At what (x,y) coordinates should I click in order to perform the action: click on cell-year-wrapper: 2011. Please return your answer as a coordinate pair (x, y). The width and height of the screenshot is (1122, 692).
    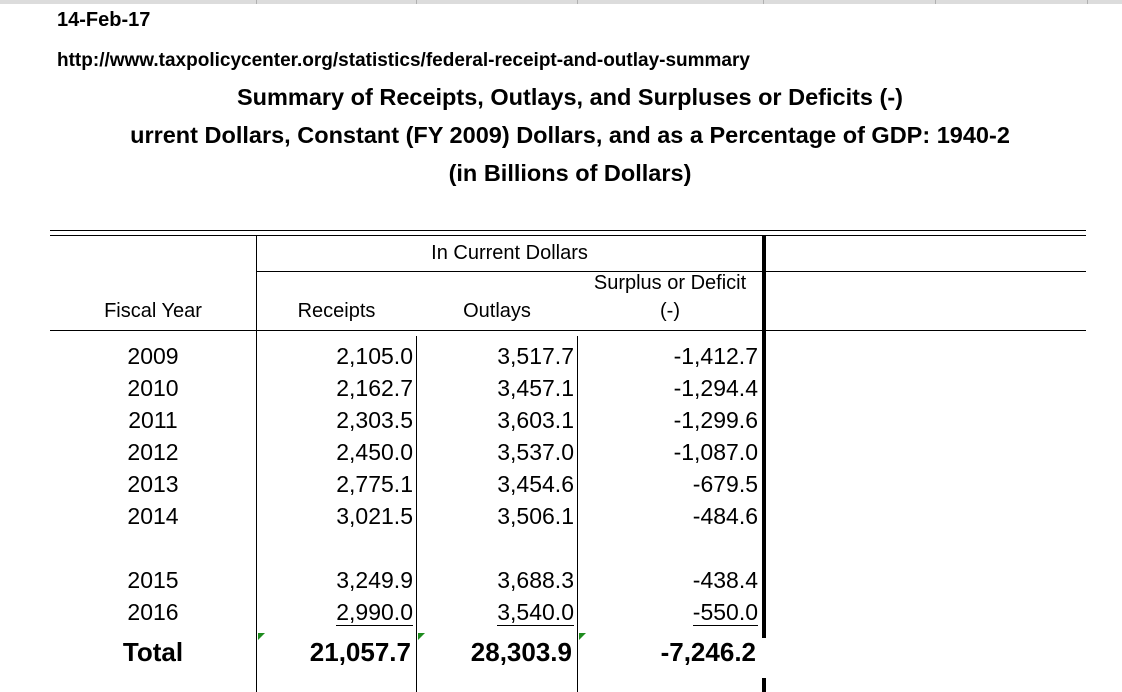
    Looking at the image, I should click on (153, 420).